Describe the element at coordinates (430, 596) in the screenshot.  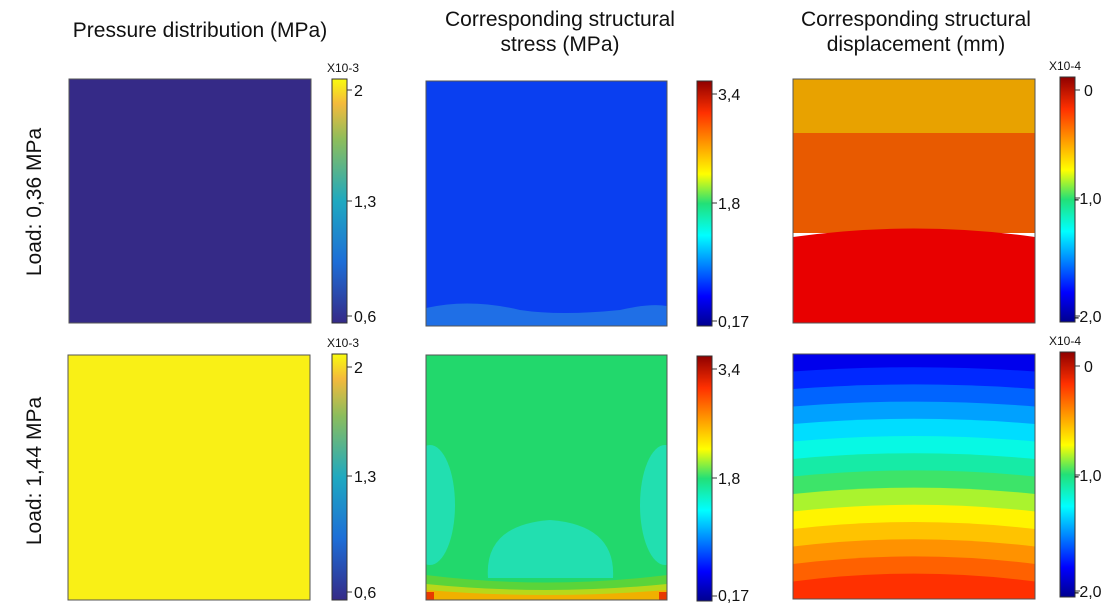
I see `stress-row2-corner-left` at that location.